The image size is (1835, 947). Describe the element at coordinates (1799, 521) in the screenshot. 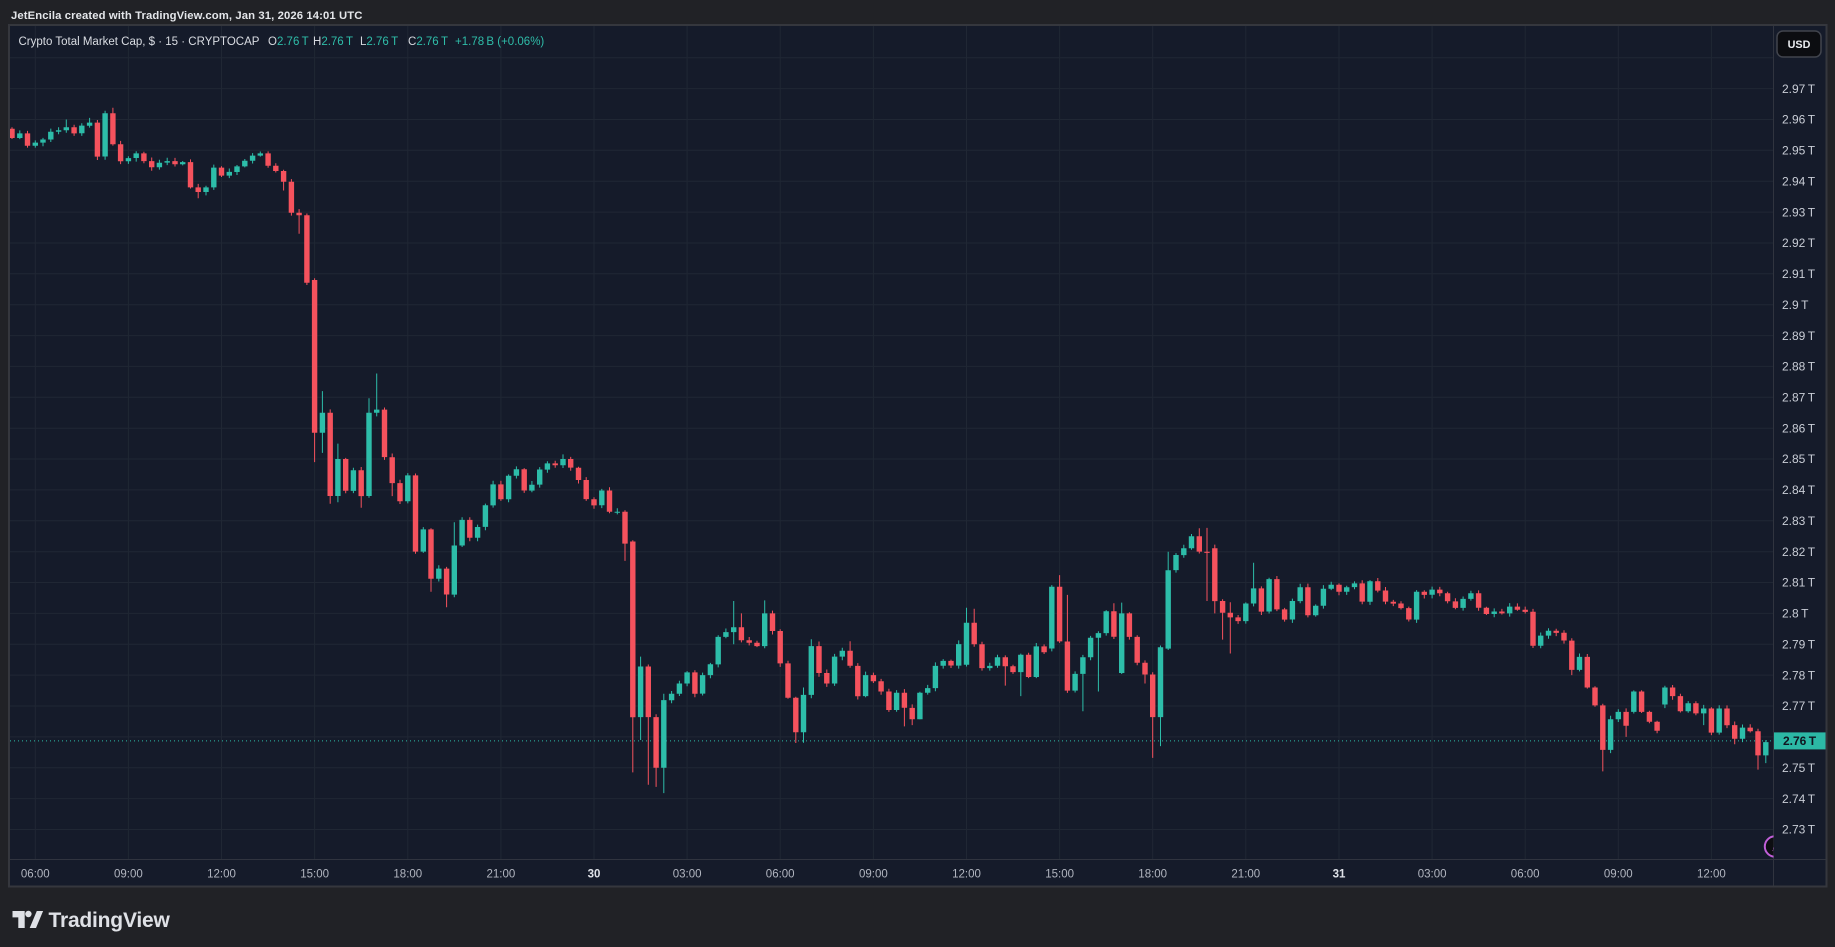

I see `svg-text: 2.83 T` at that location.